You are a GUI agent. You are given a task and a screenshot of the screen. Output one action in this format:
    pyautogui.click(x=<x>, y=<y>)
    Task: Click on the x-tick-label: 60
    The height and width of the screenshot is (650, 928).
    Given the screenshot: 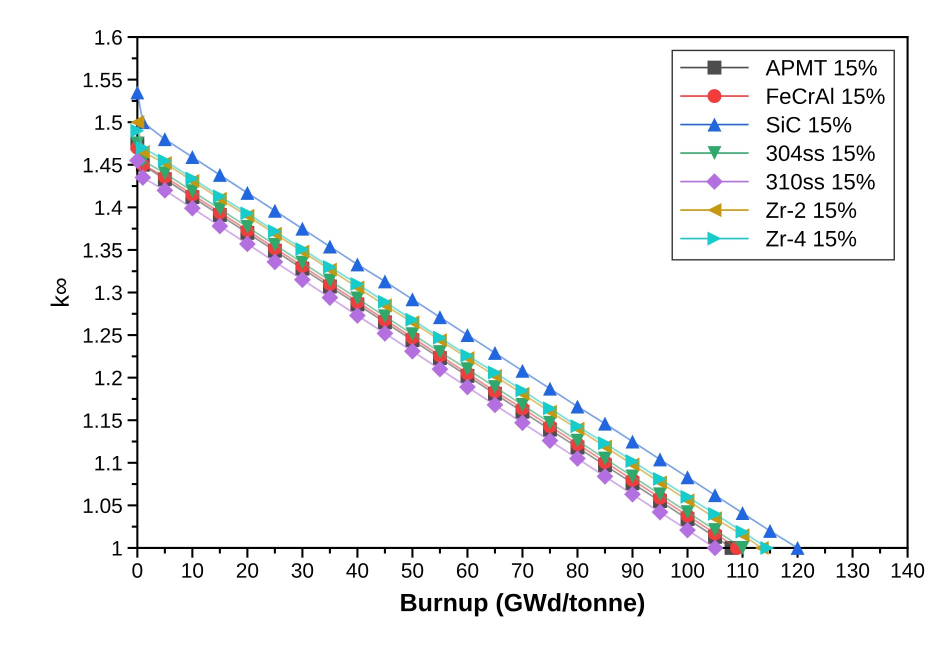 What is the action you would take?
    pyautogui.click(x=467, y=570)
    